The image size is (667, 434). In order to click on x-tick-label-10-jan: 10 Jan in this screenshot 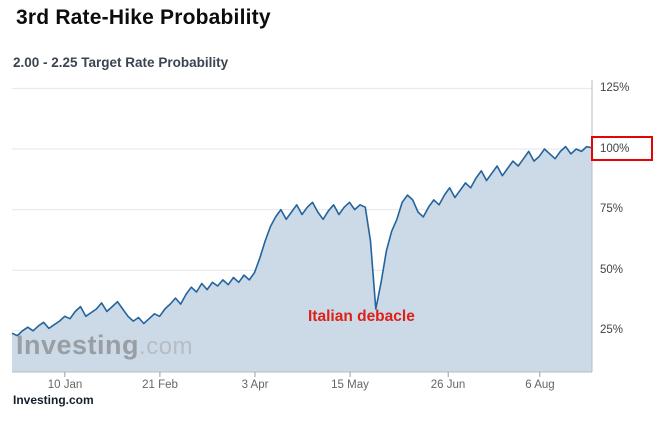, I will do `click(65, 385)`.